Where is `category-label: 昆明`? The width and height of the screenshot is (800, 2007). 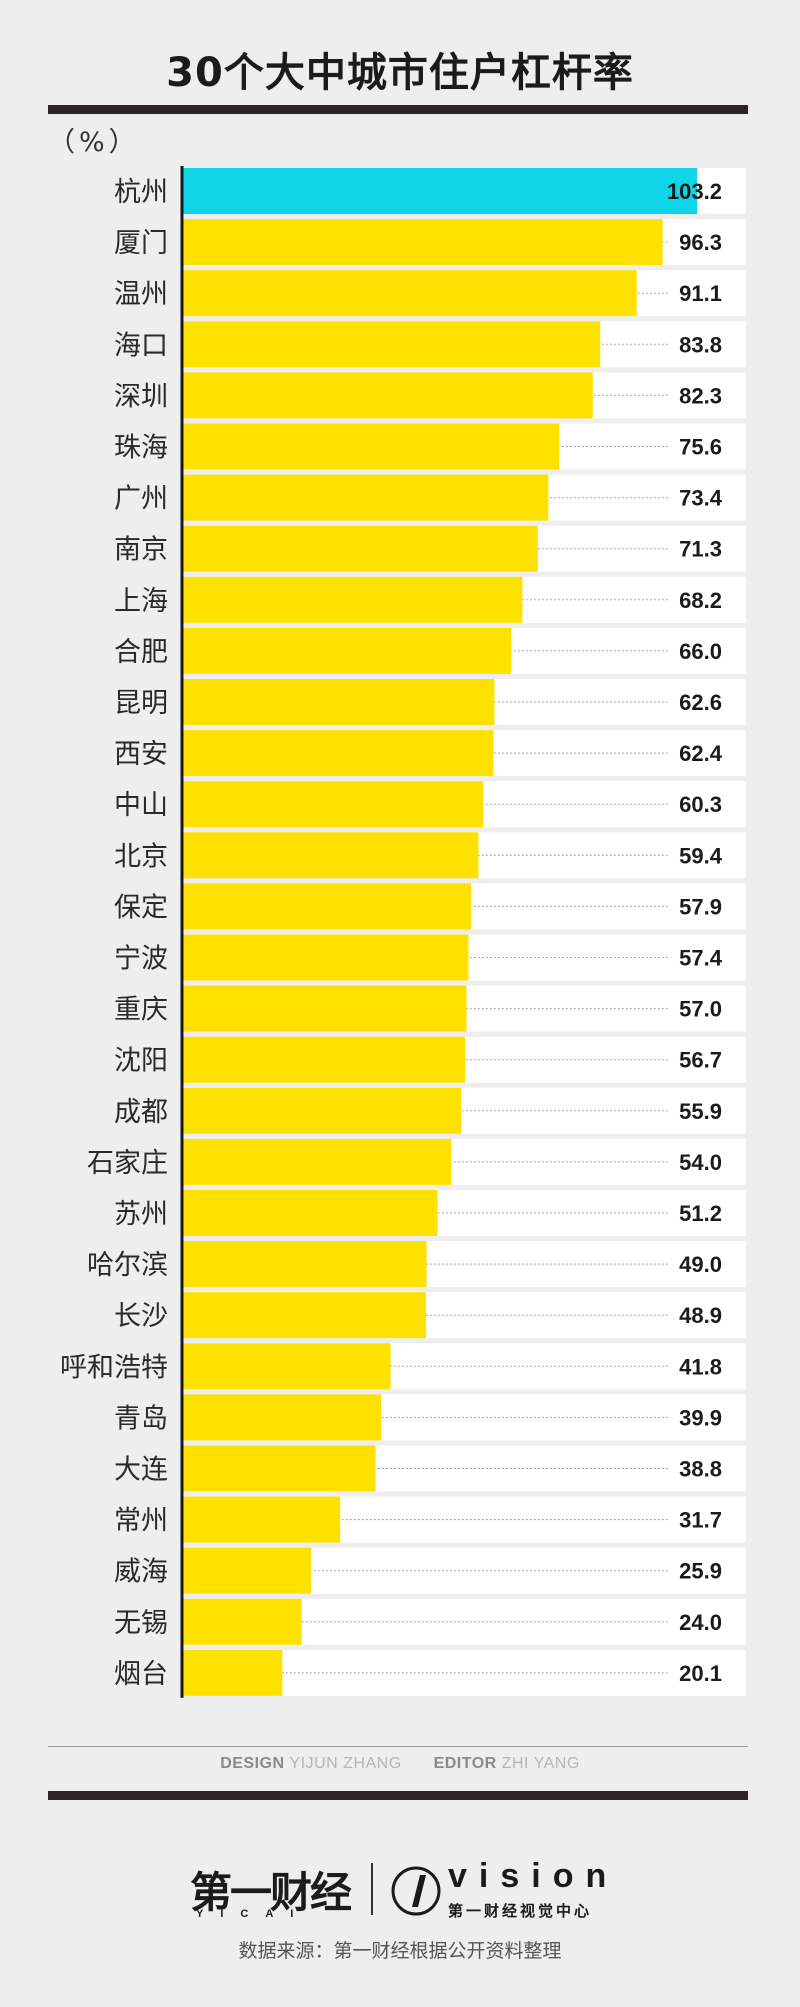 category-label: 昆明 is located at coordinates (141, 703).